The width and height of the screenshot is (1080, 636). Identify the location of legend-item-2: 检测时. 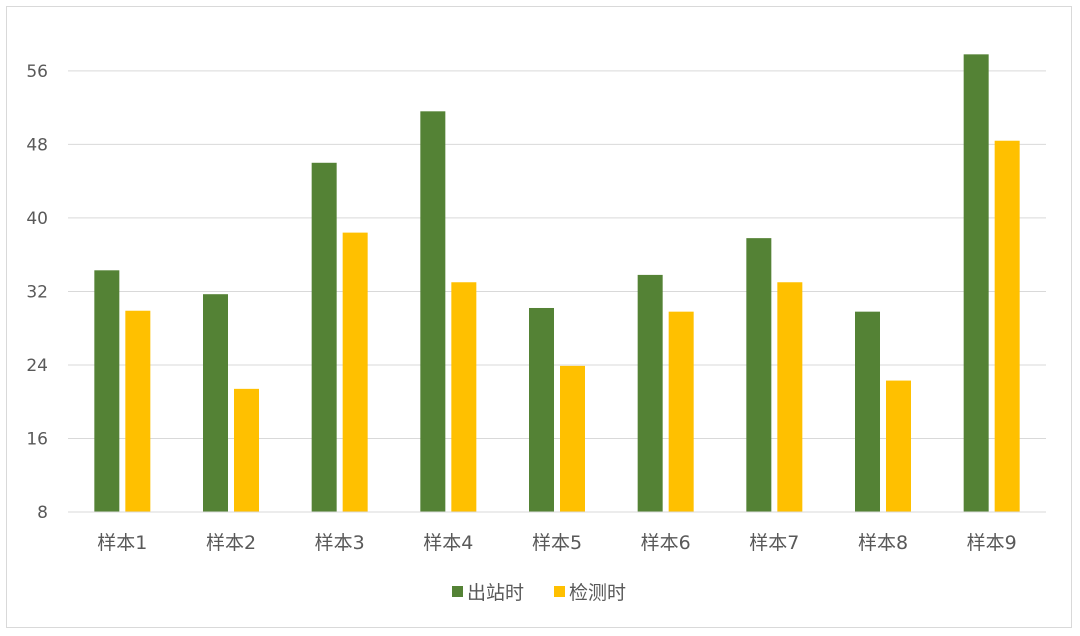
(590, 593).